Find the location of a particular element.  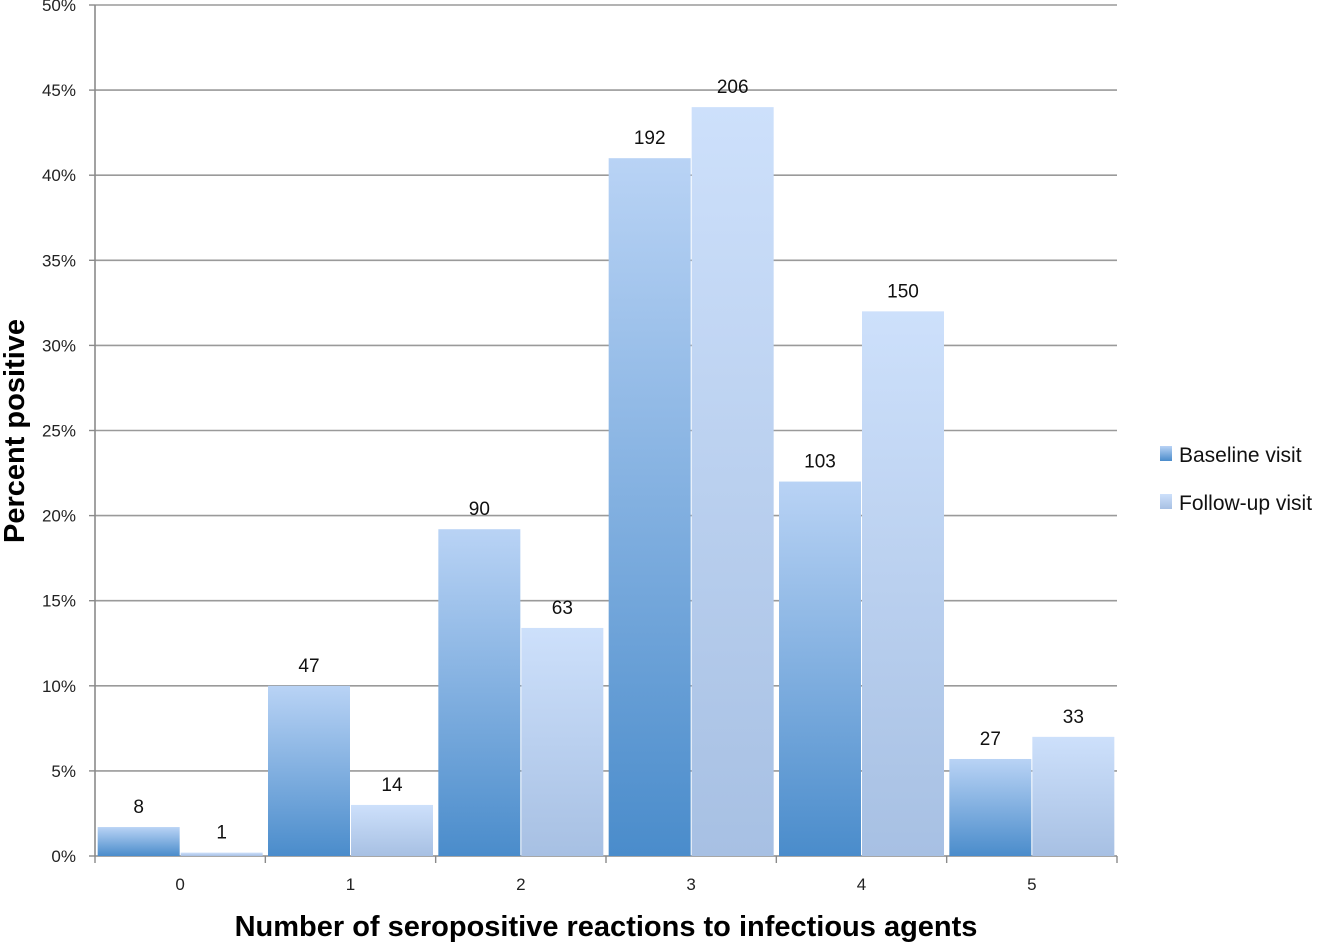

legend-label-baseline: Baseline visit is located at coordinates (1240, 455).